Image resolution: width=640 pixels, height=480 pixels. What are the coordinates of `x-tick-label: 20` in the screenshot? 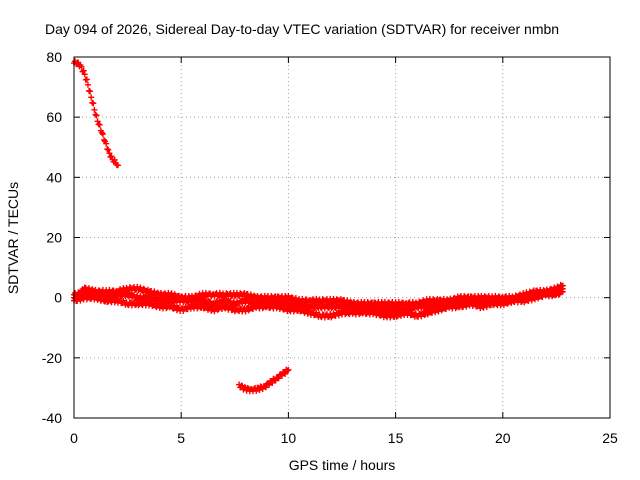 It's located at (503, 438).